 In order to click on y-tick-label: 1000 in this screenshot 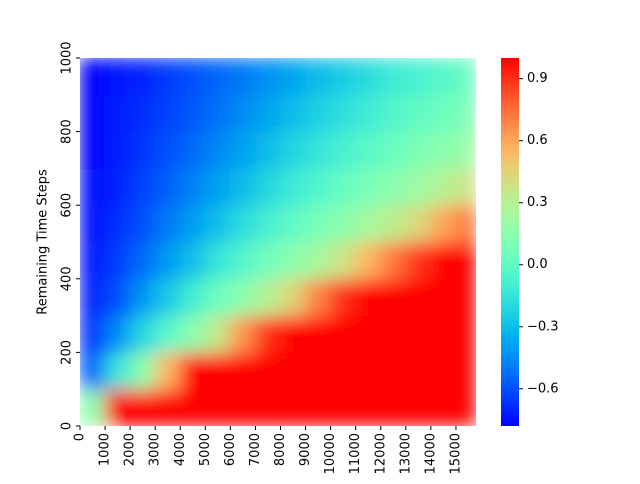, I will do `click(67, 57)`.